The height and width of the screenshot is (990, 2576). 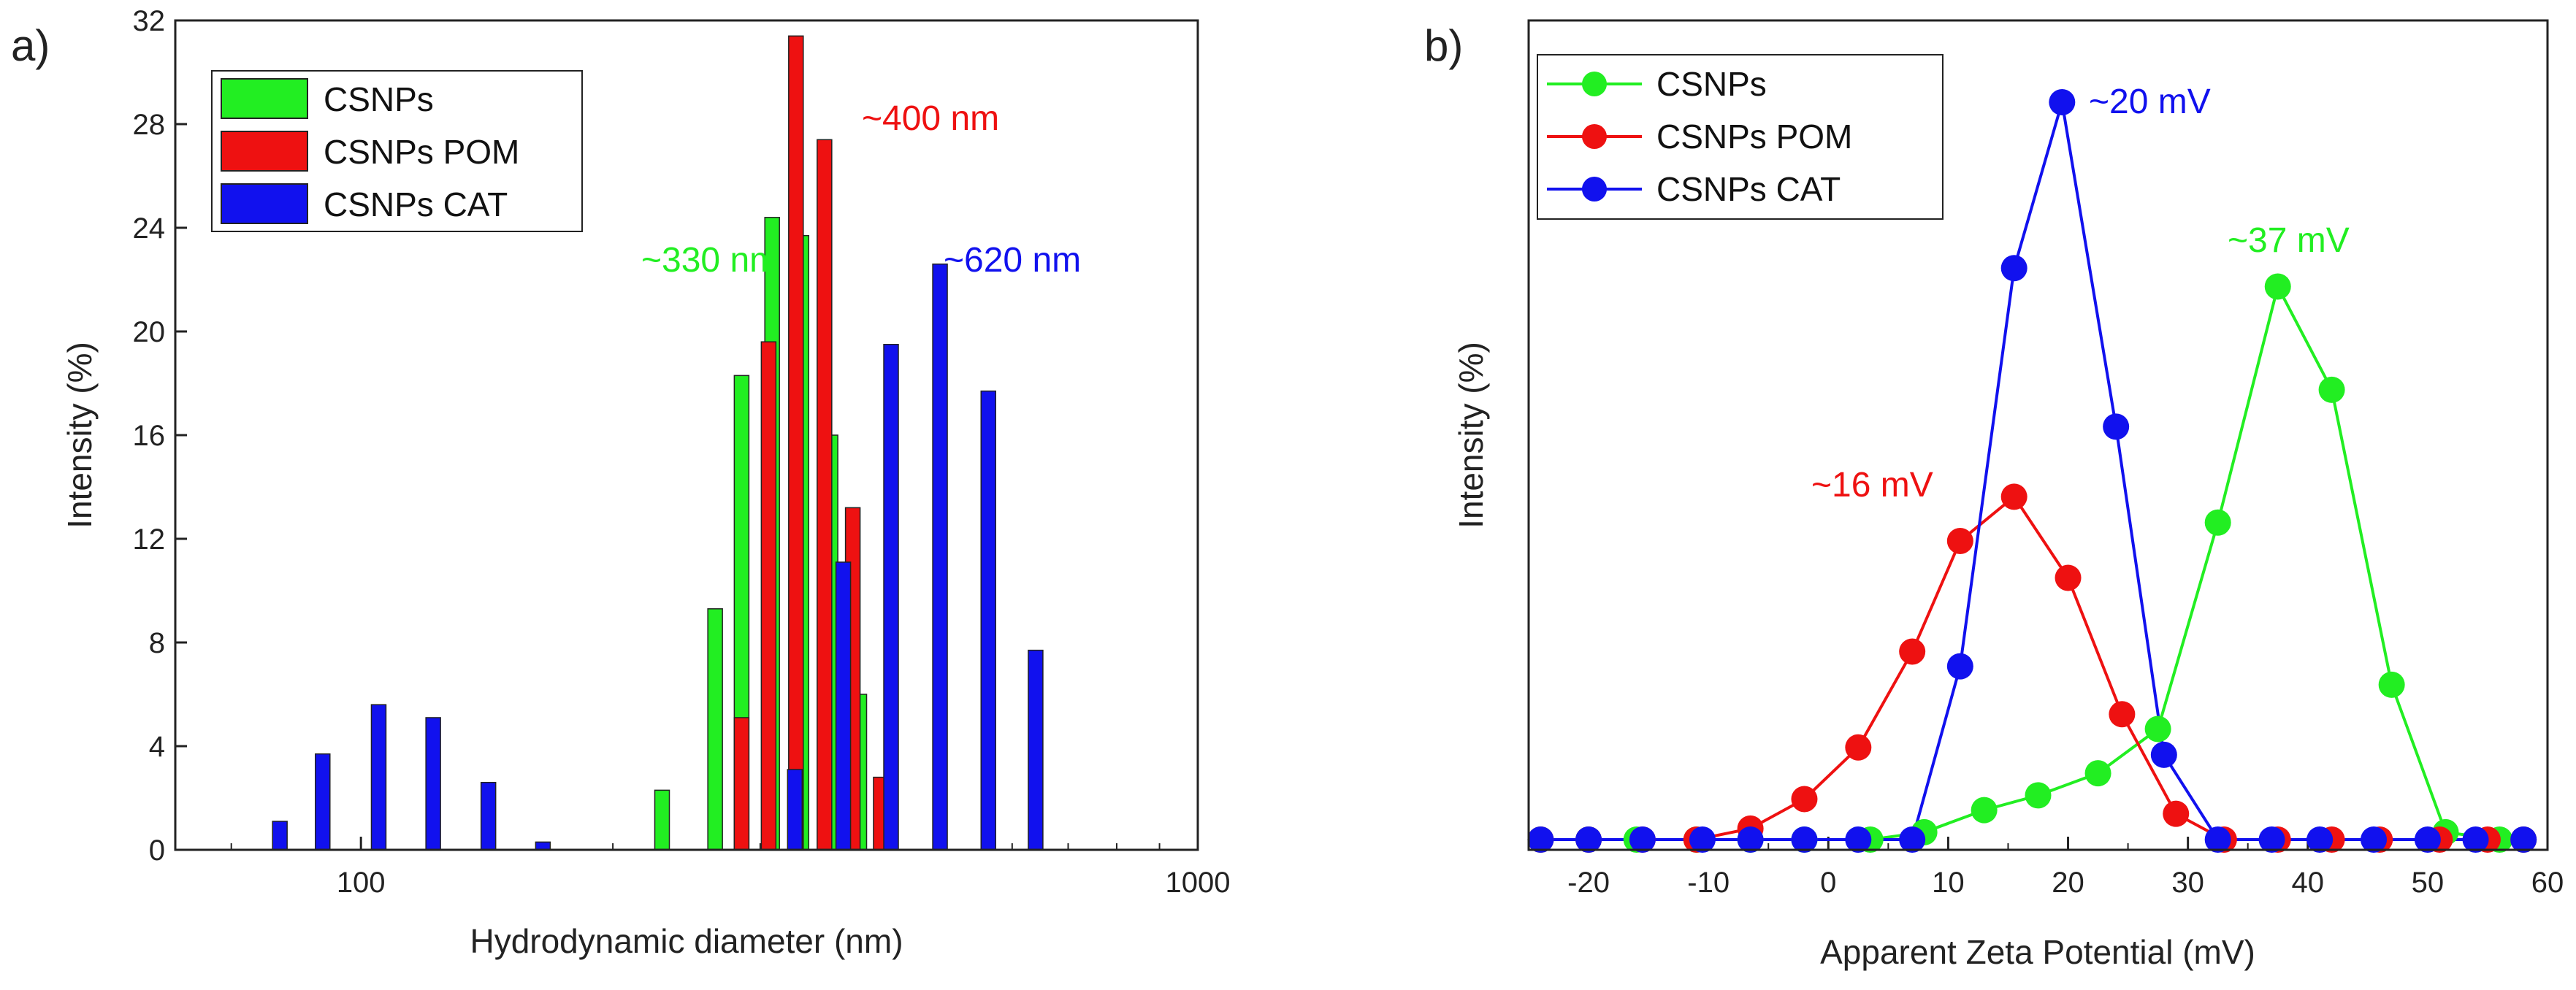 What do you see at coordinates (149, 125) in the screenshot?
I see `y-tick-label-a: 28` at bounding box center [149, 125].